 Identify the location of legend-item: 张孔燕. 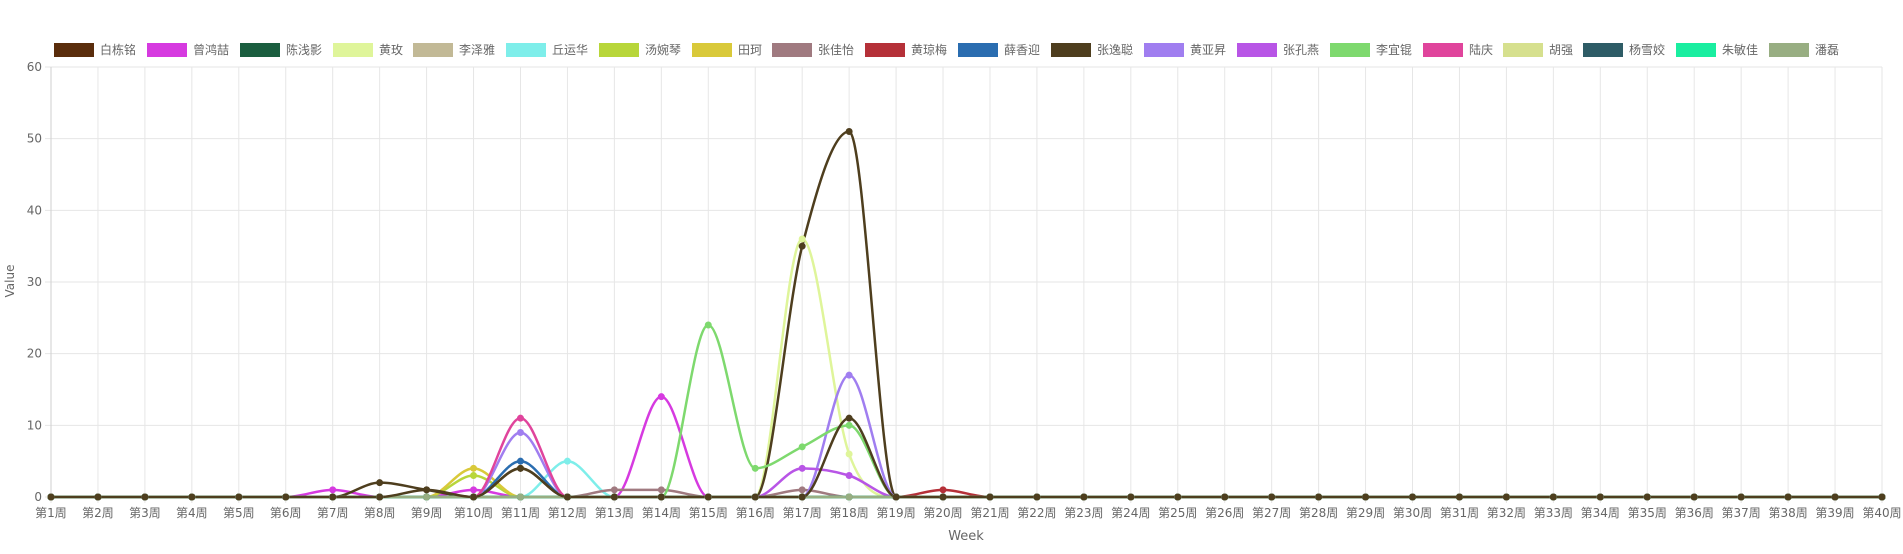
(1278, 50).